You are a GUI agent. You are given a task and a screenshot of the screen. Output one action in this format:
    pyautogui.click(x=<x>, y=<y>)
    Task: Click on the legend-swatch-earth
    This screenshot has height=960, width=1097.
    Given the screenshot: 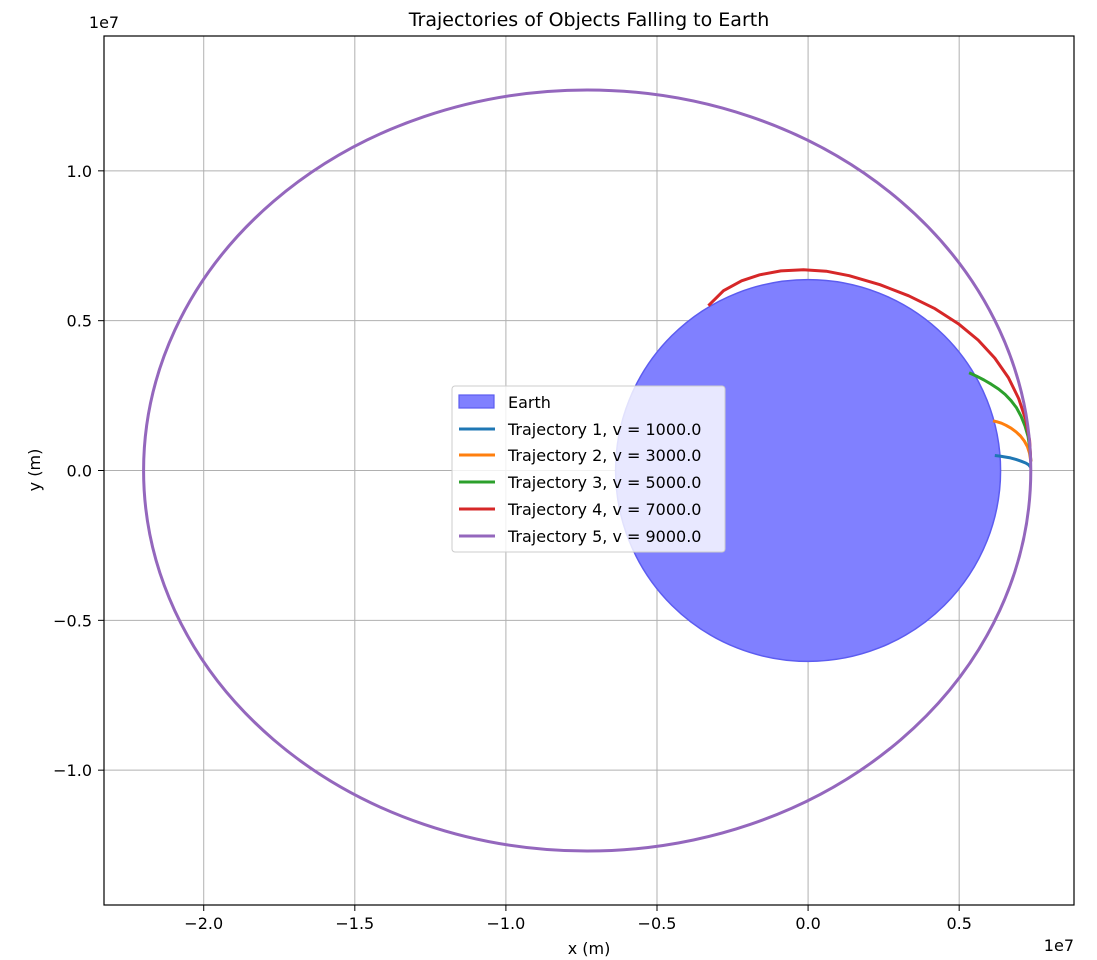 What is the action you would take?
    pyautogui.click(x=476, y=401)
    